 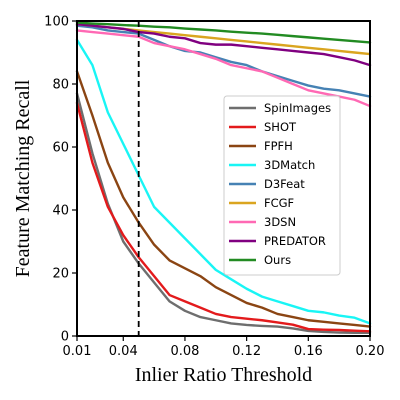 I want to click on legend-label: FCGF, so click(x=279, y=203).